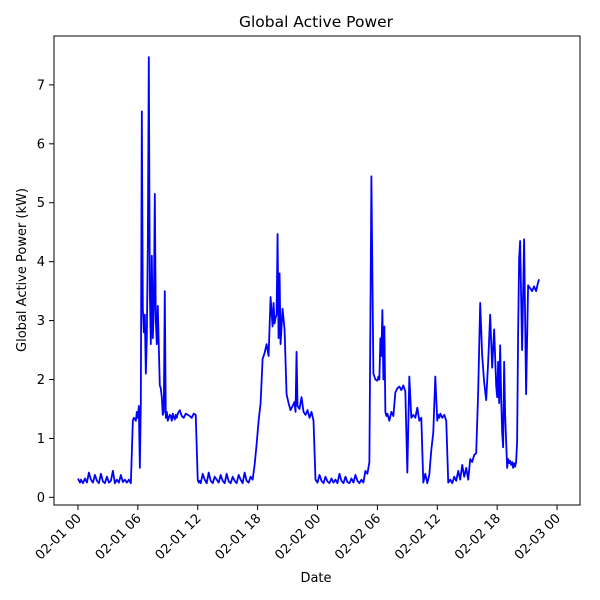 The image size is (600, 600). What do you see at coordinates (59, 537) in the screenshot?
I see `x-tick-label: 02-01 00` at bounding box center [59, 537].